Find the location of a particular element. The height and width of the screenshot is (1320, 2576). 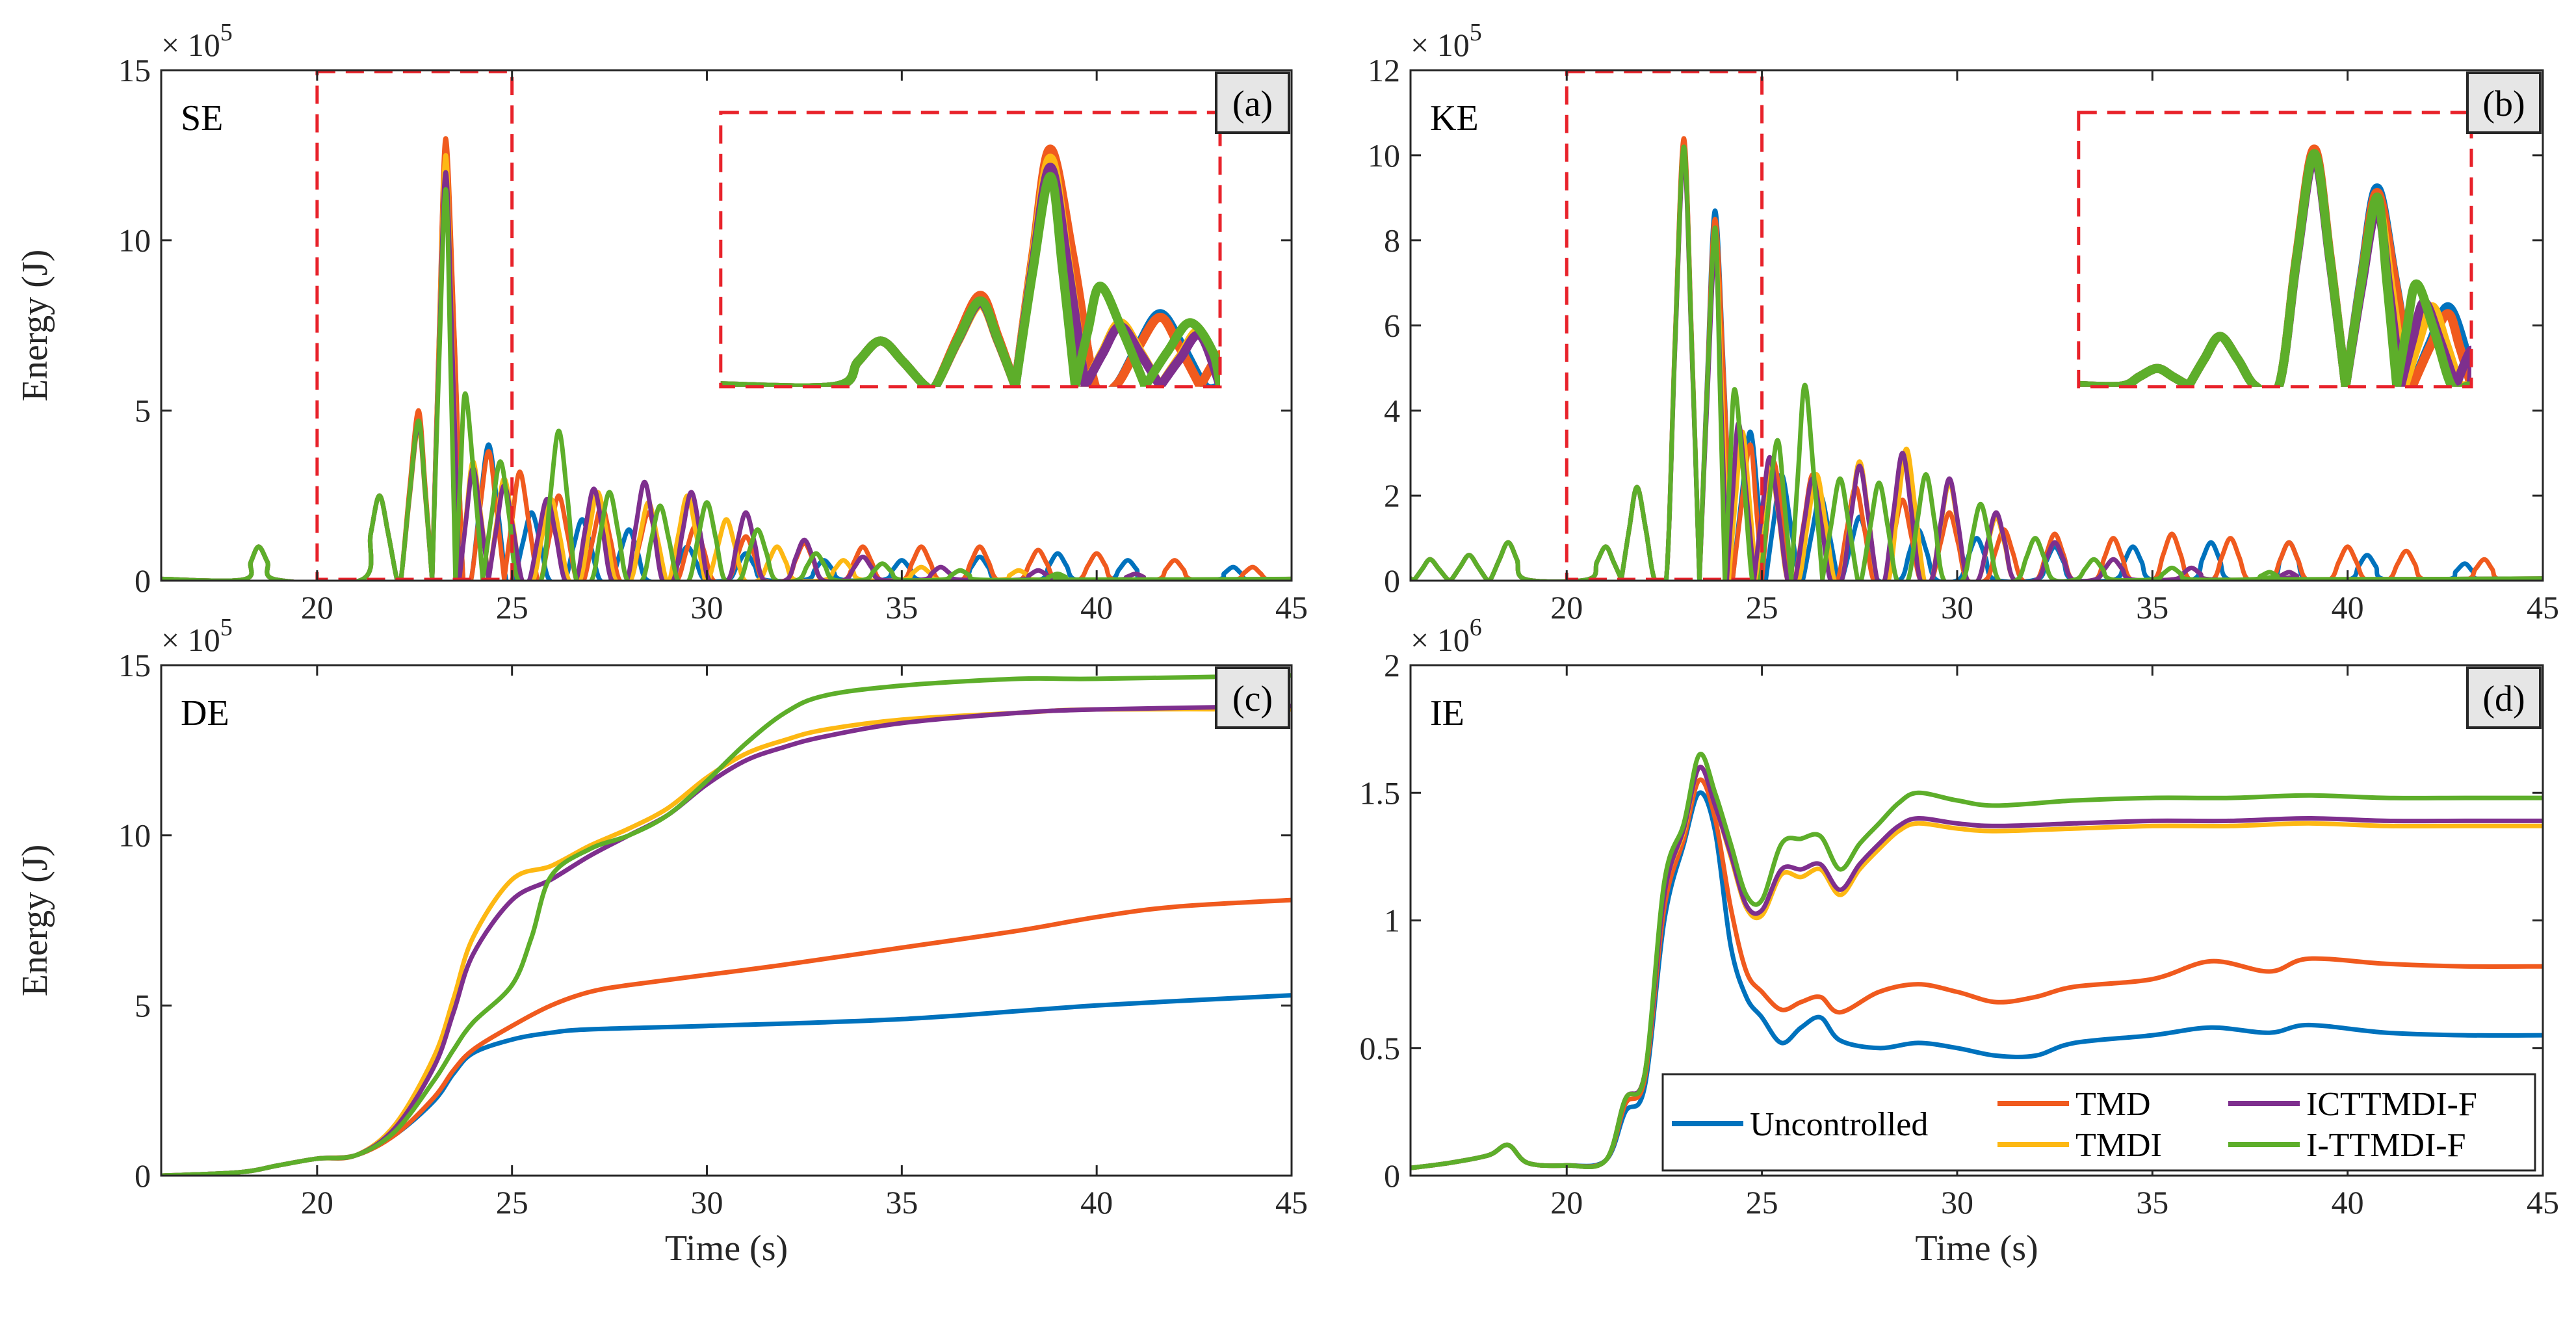

legend-label: I-TTMDI-F is located at coordinates (2386, 1145).